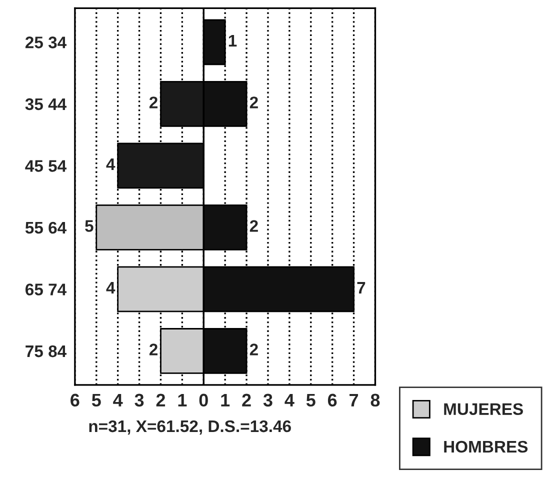  I want to click on x-tick-label: 0, so click(203, 400).